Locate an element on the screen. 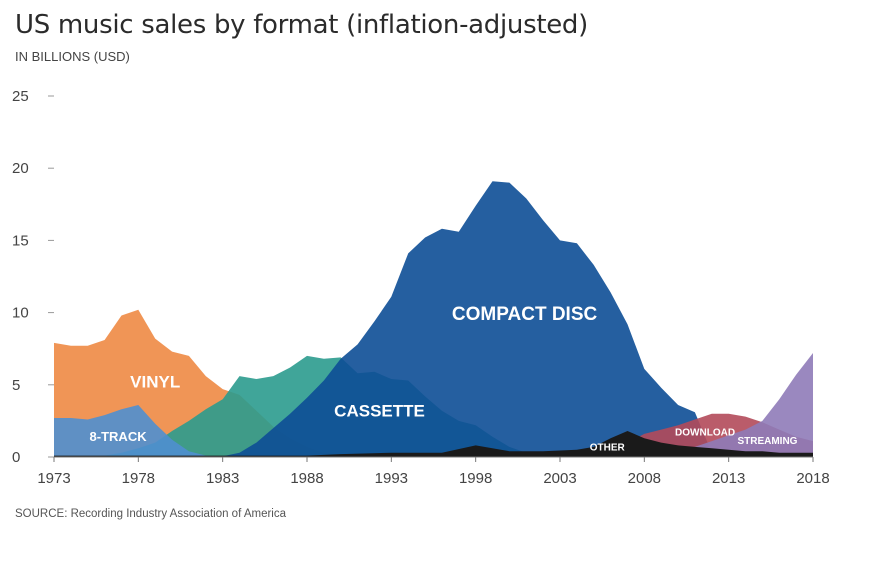  series-label-vinyl: VINYL is located at coordinates (155, 382).